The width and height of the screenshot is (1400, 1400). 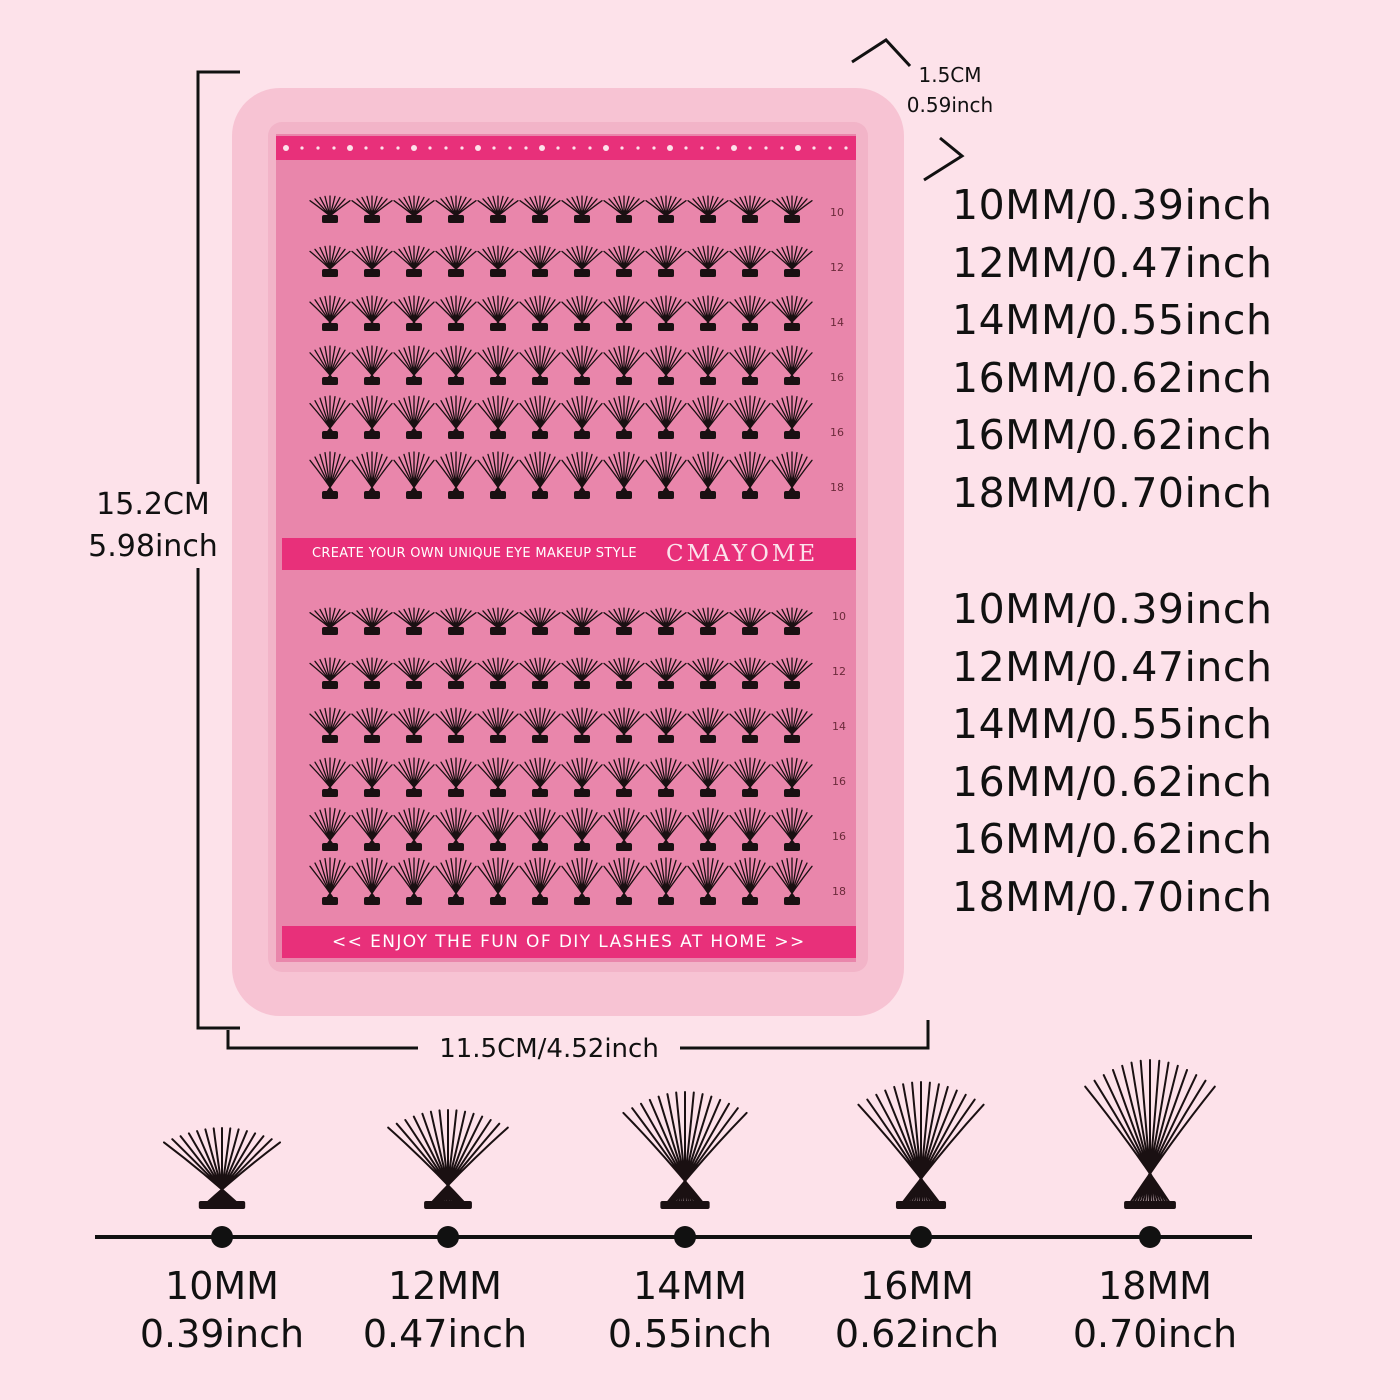 What do you see at coordinates (445, 1310) in the screenshot?
I see `scale-label-12mm: 12MM 0.47inch` at bounding box center [445, 1310].